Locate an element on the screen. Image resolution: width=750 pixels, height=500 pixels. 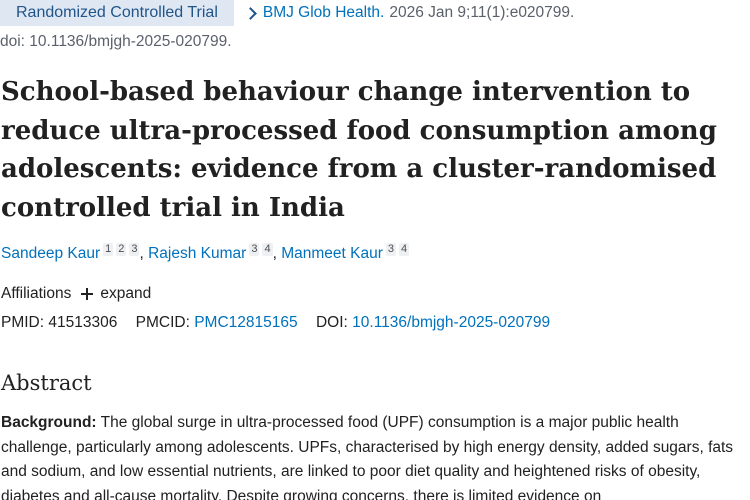
journal-link: BMJ Glob Health. is located at coordinates (323, 12).